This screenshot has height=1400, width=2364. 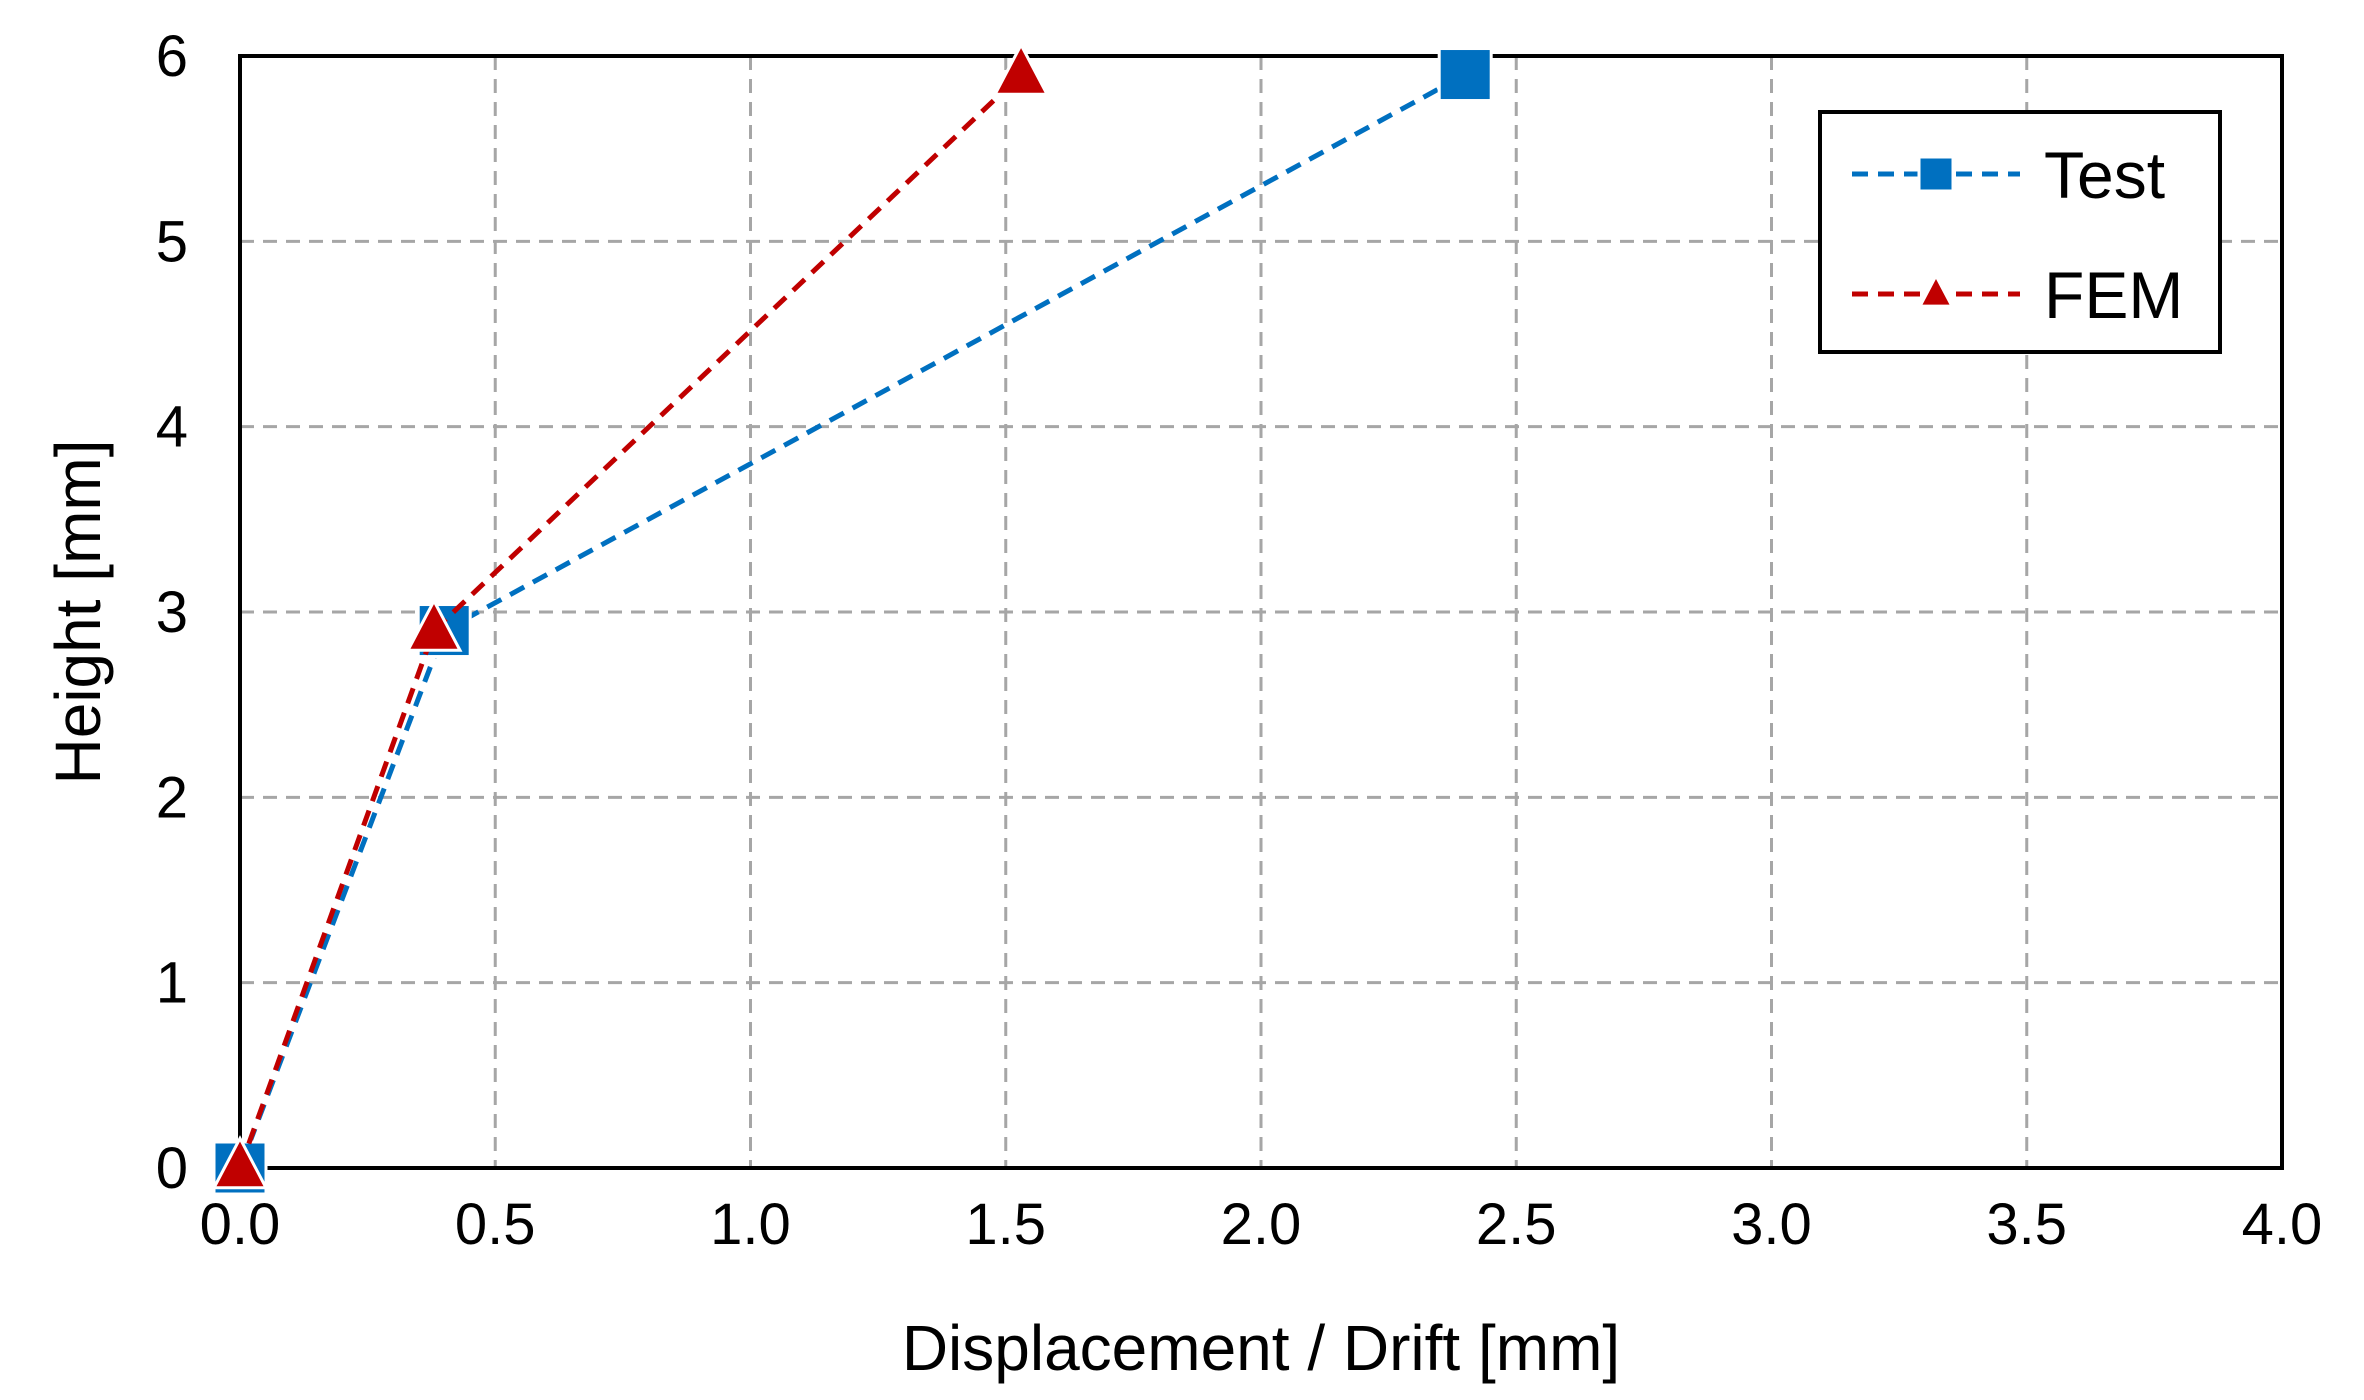 I want to click on legend-label-test: Test, so click(x=2104, y=175).